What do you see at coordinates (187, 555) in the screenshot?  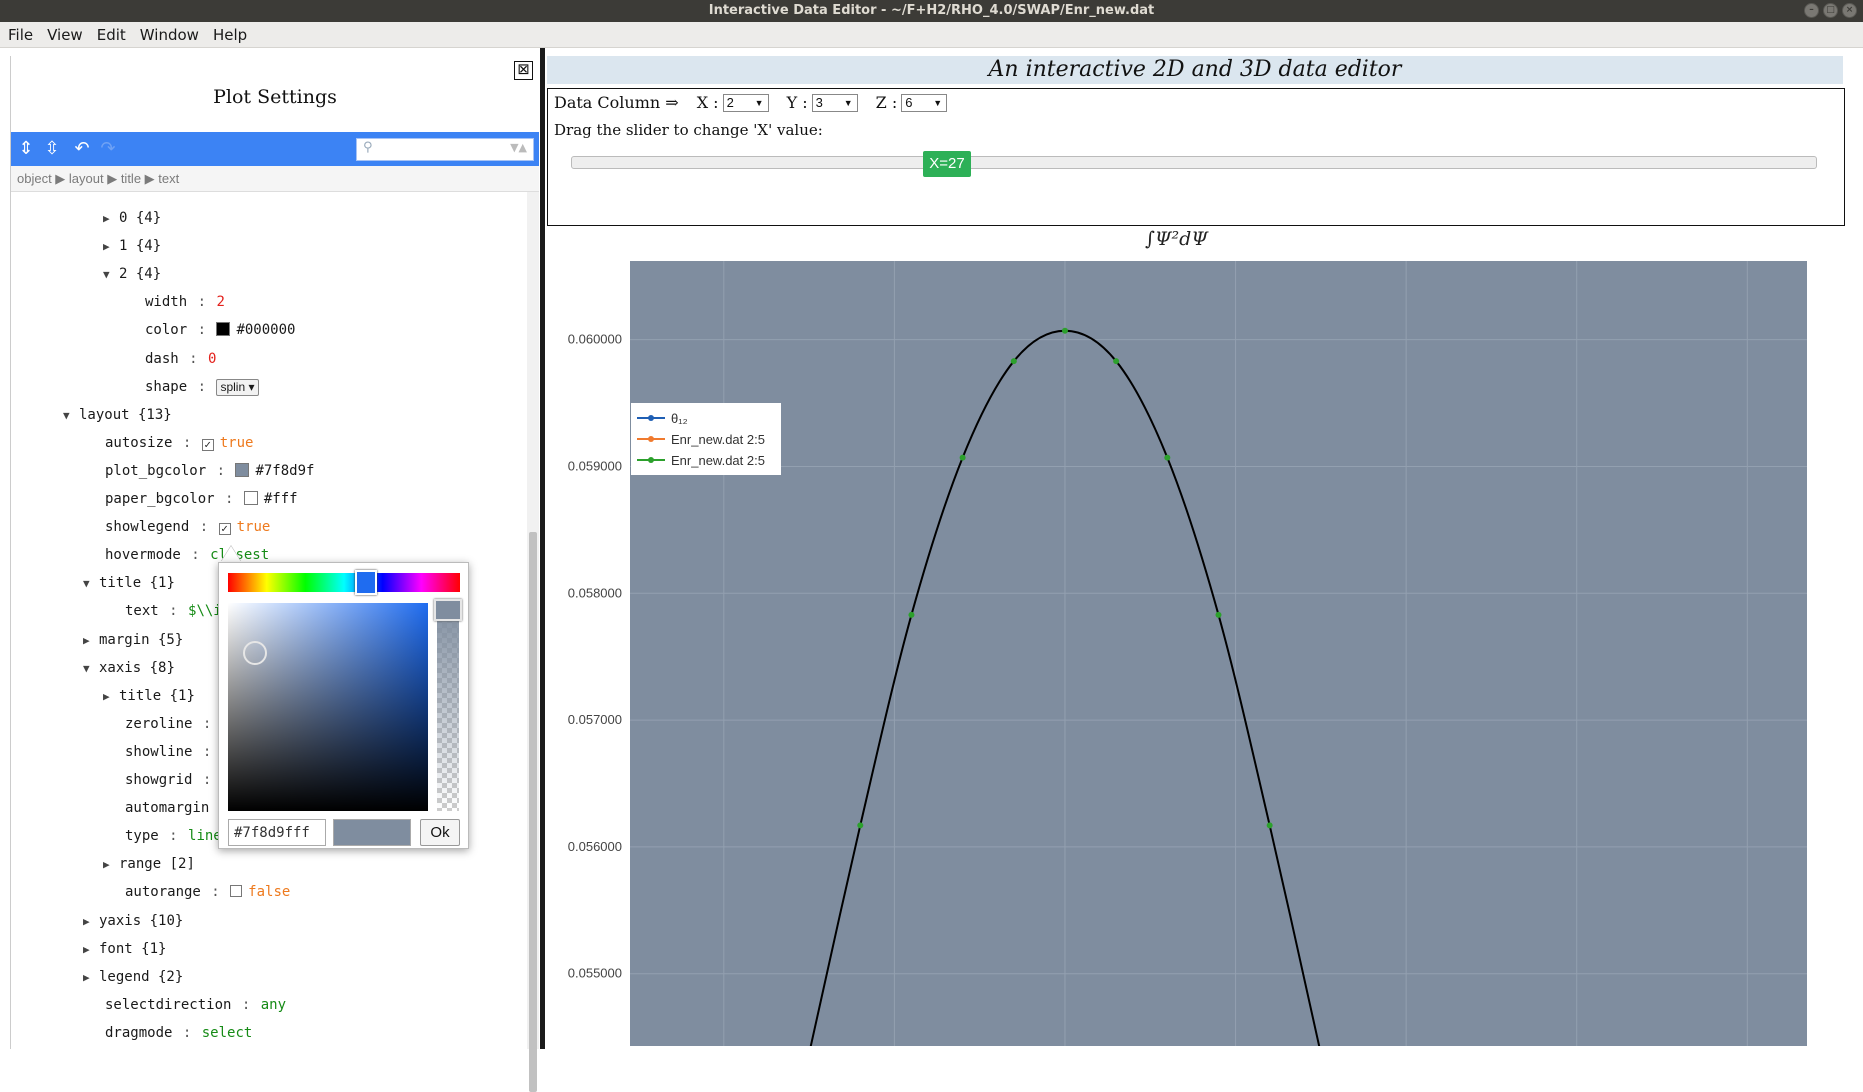 I see `tree-row-hovermode: hovermode : closest` at bounding box center [187, 555].